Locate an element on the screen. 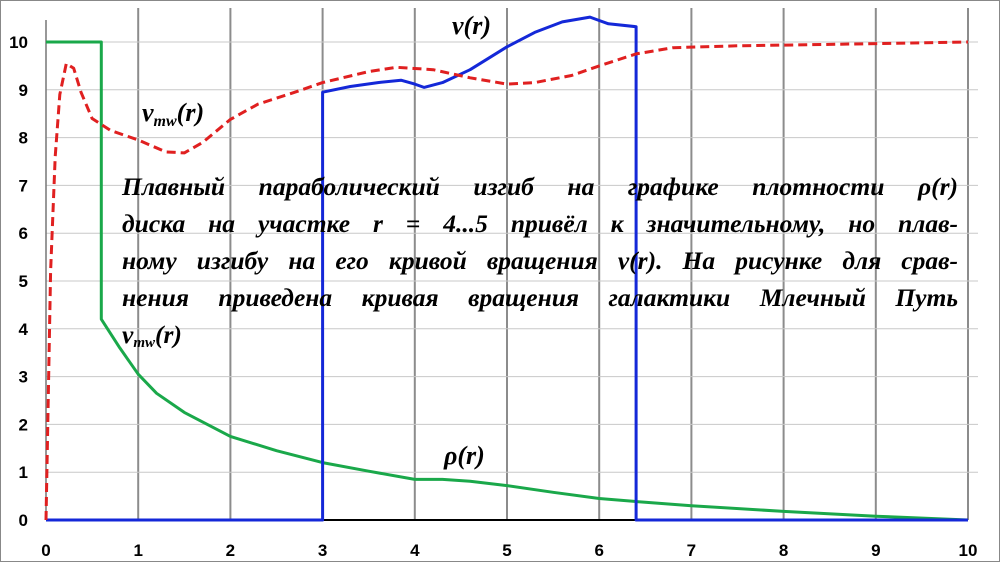 The height and width of the screenshot is (562, 1000). x-tick-label: 1 is located at coordinates (137, 550).